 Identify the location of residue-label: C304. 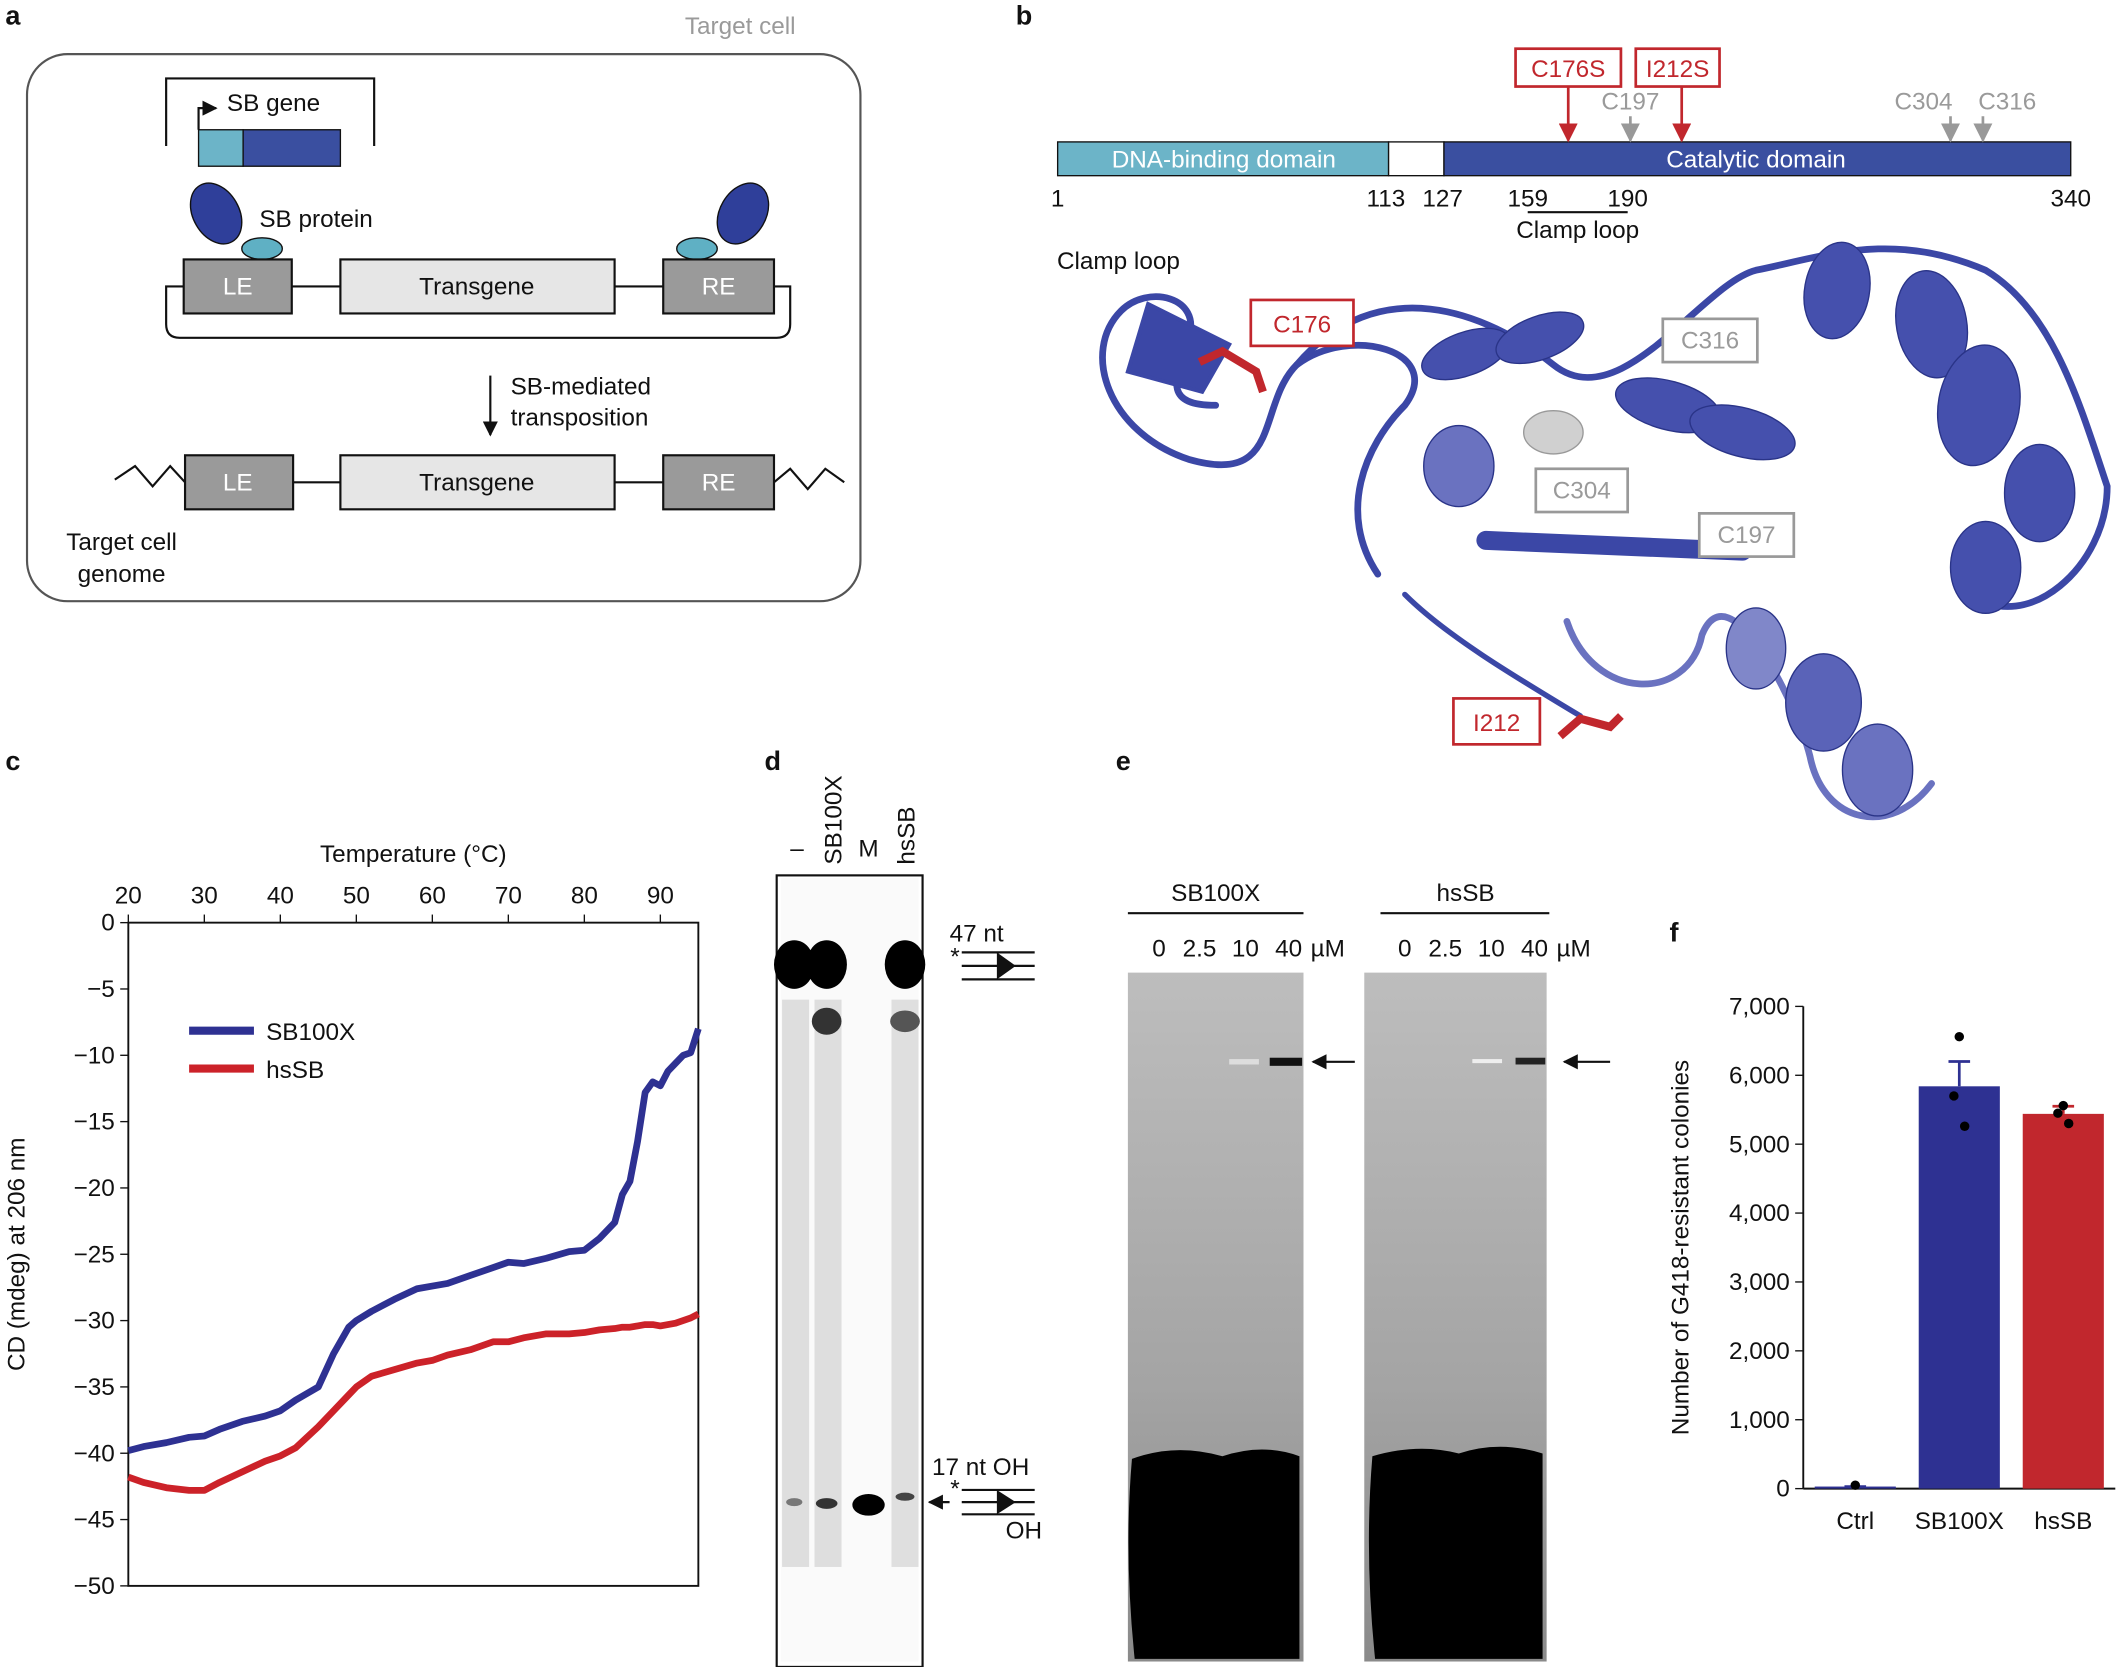
(1582, 491).